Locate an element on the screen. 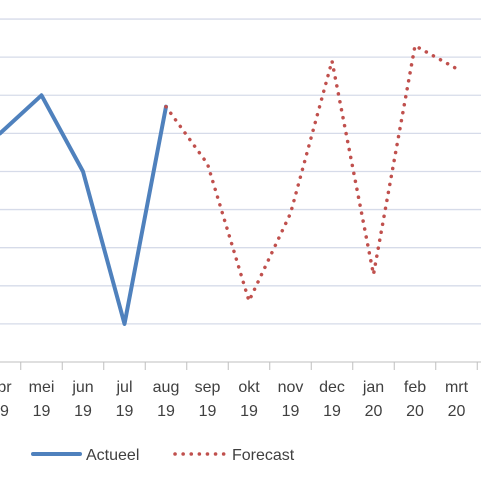 The image size is (481, 481). x-tick-label-month: jan is located at coordinates (373, 387).